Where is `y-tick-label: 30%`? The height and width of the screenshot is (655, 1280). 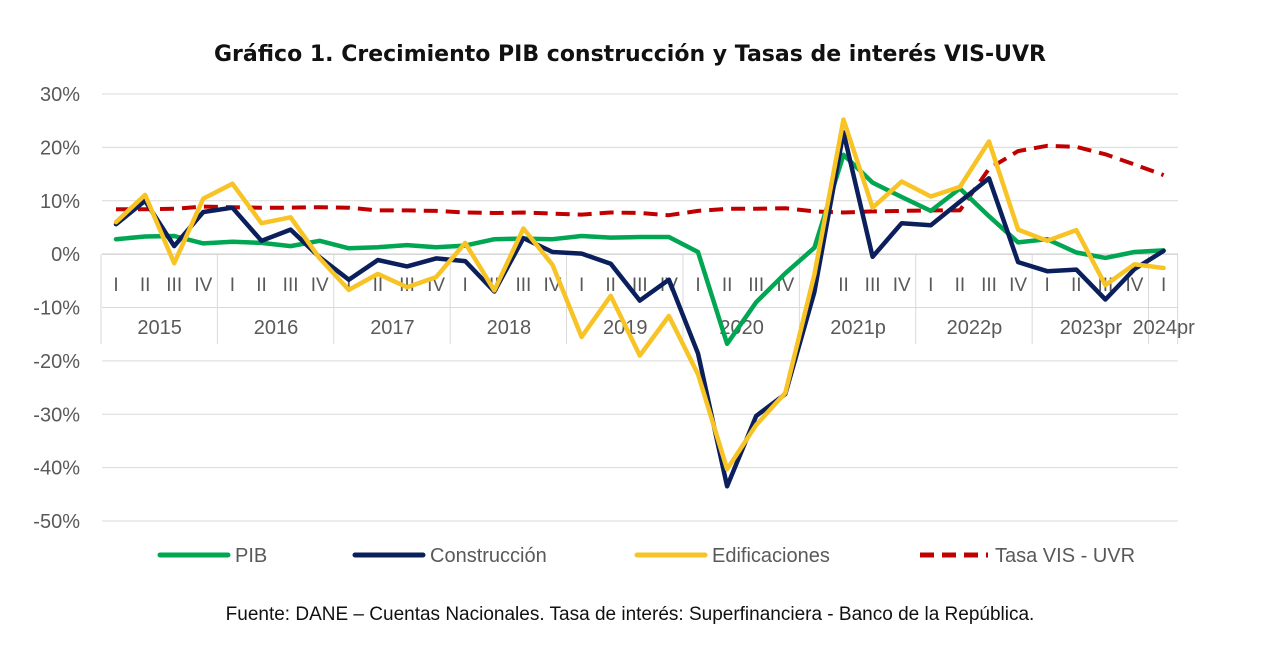
y-tick-label: 30% is located at coordinates (60, 95).